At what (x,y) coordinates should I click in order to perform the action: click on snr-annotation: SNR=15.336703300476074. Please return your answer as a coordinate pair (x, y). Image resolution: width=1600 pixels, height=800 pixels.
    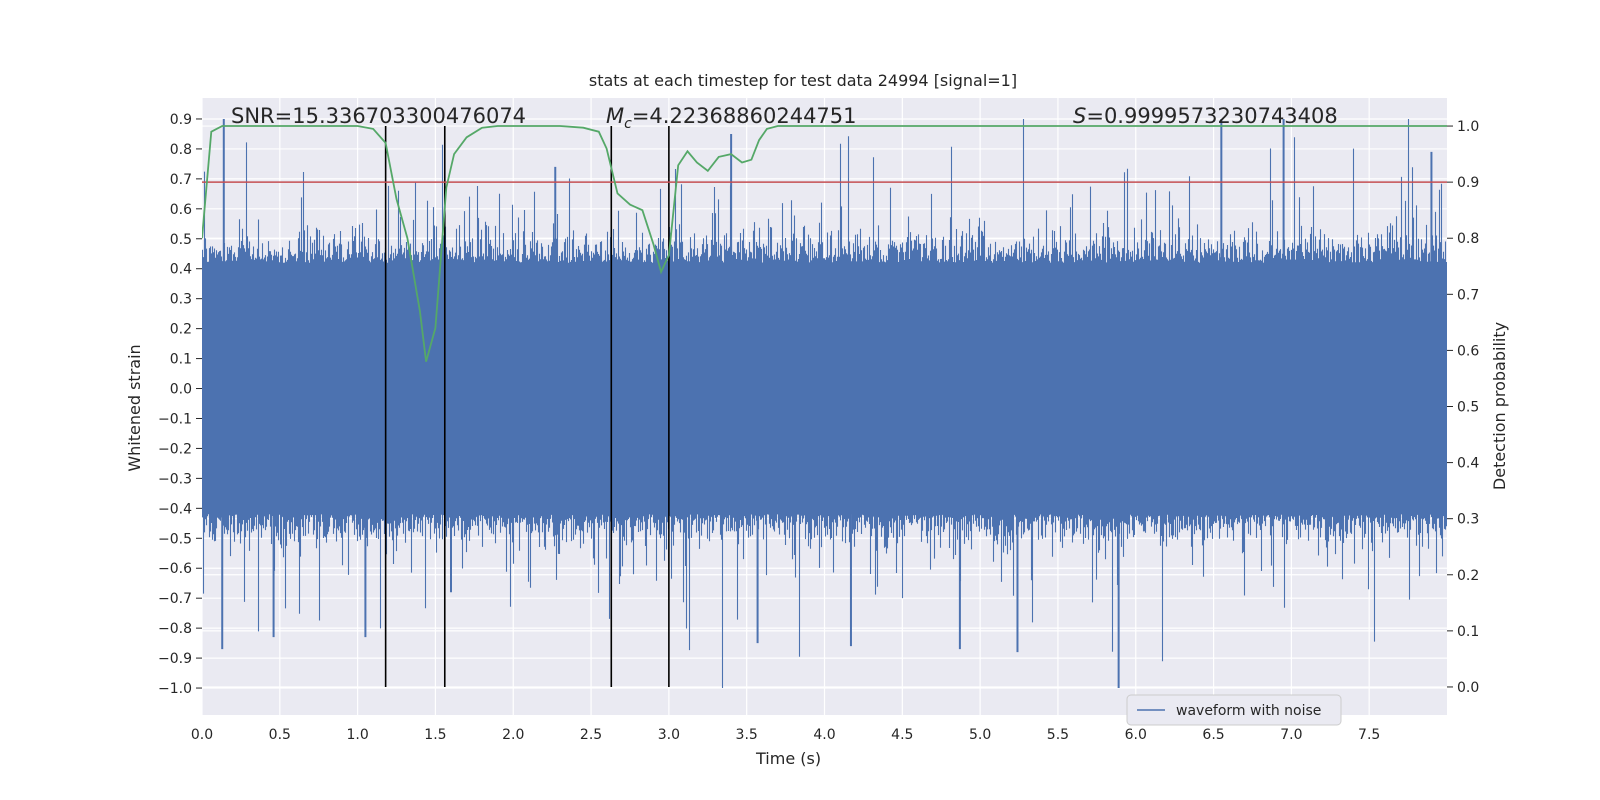
    Looking at the image, I should click on (378, 116).